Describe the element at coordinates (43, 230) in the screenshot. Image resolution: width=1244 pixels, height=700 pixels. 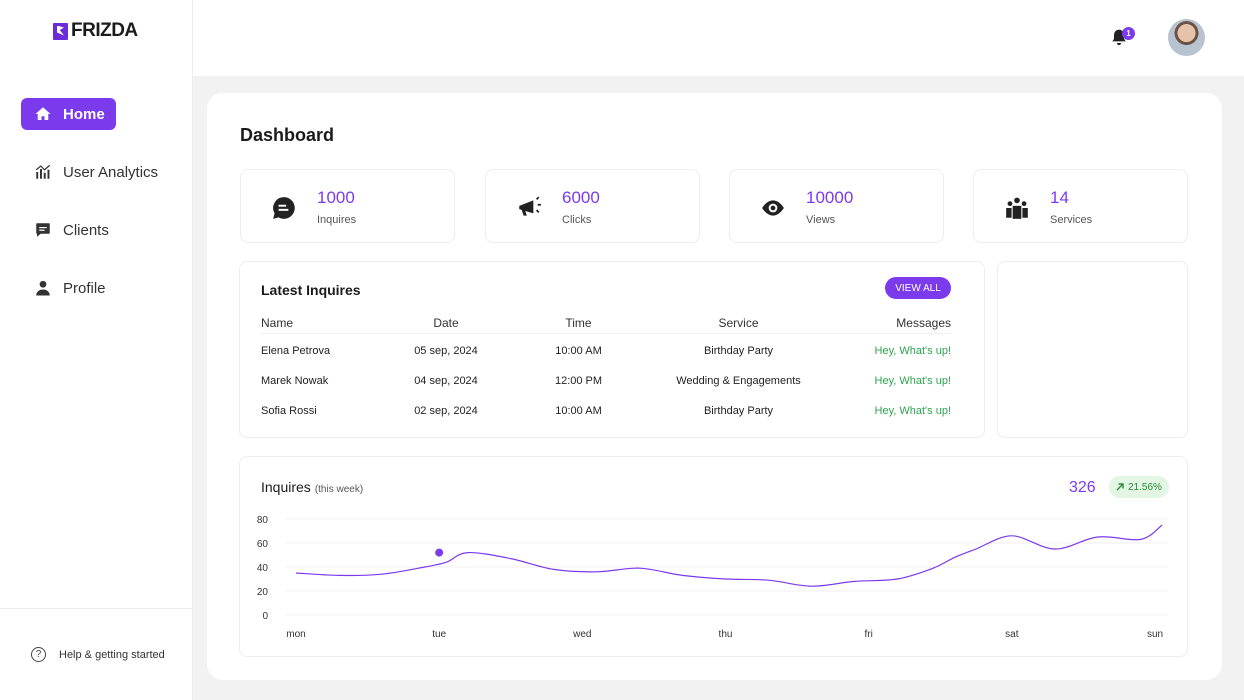
I see `chat-icon` at that location.